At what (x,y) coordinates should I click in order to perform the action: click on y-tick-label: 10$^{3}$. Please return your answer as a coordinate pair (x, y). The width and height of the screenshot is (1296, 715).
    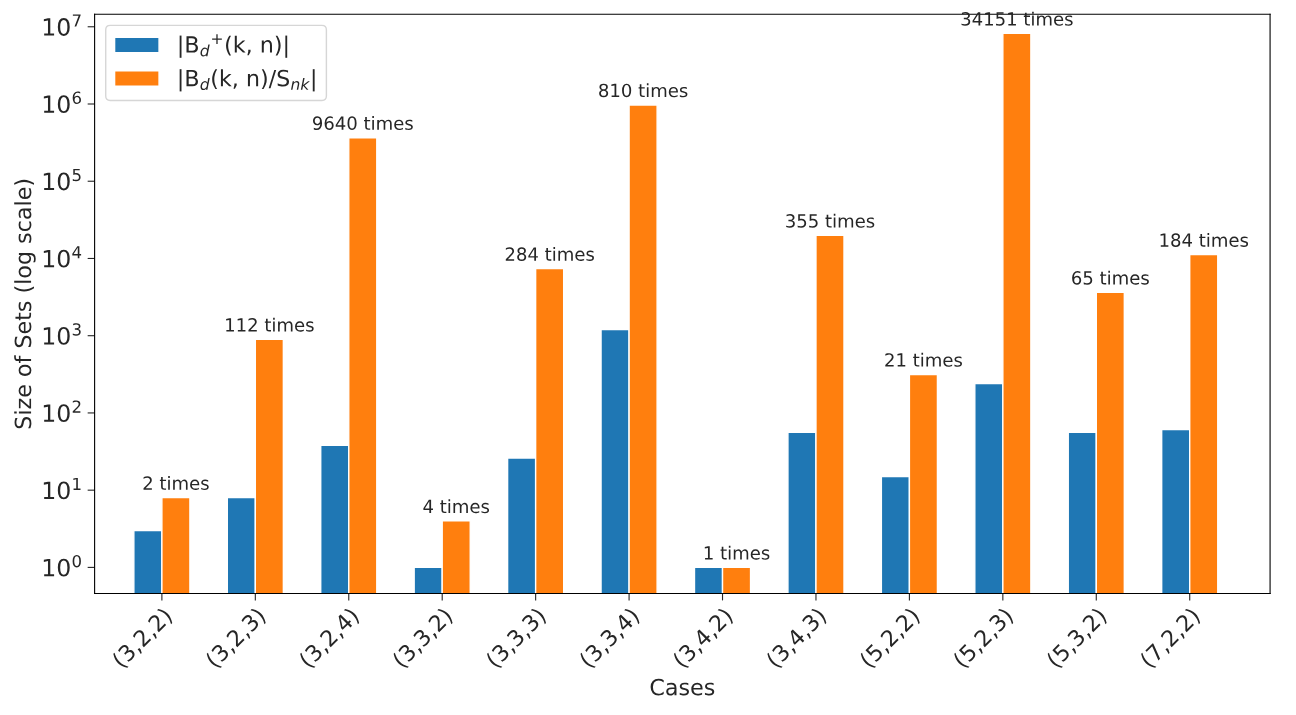
    Looking at the image, I should click on (62, 334).